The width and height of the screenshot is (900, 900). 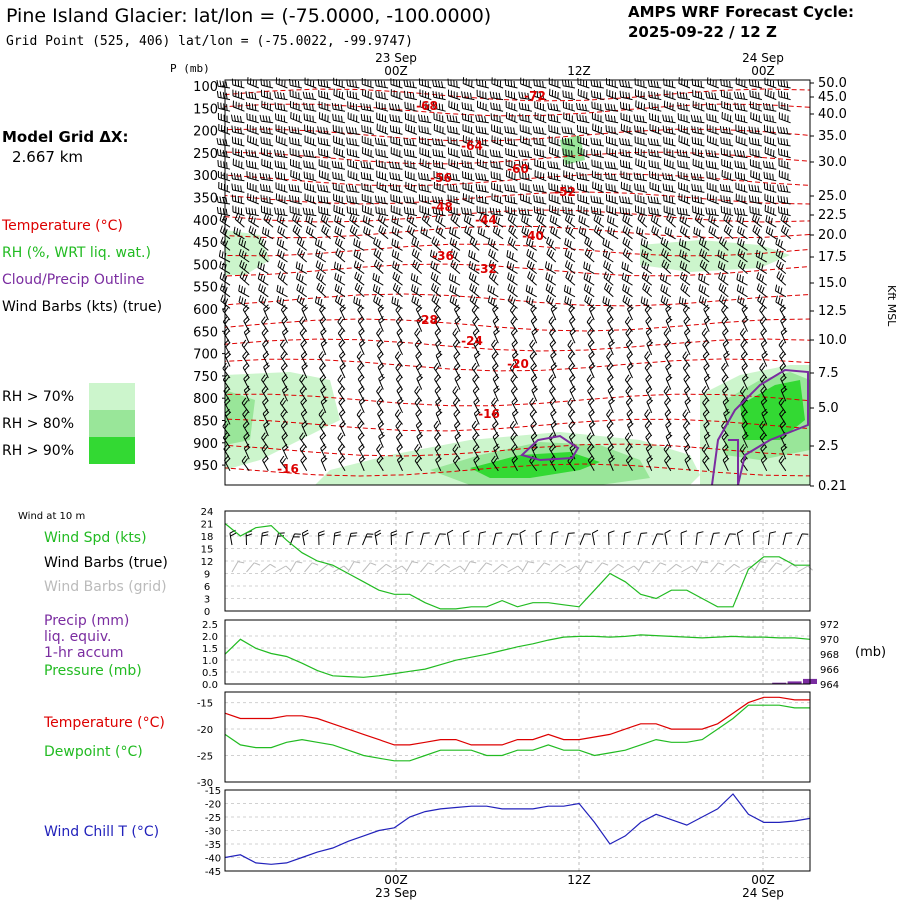 I want to click on height-tick: 7.5, so click(x=828, y=373).